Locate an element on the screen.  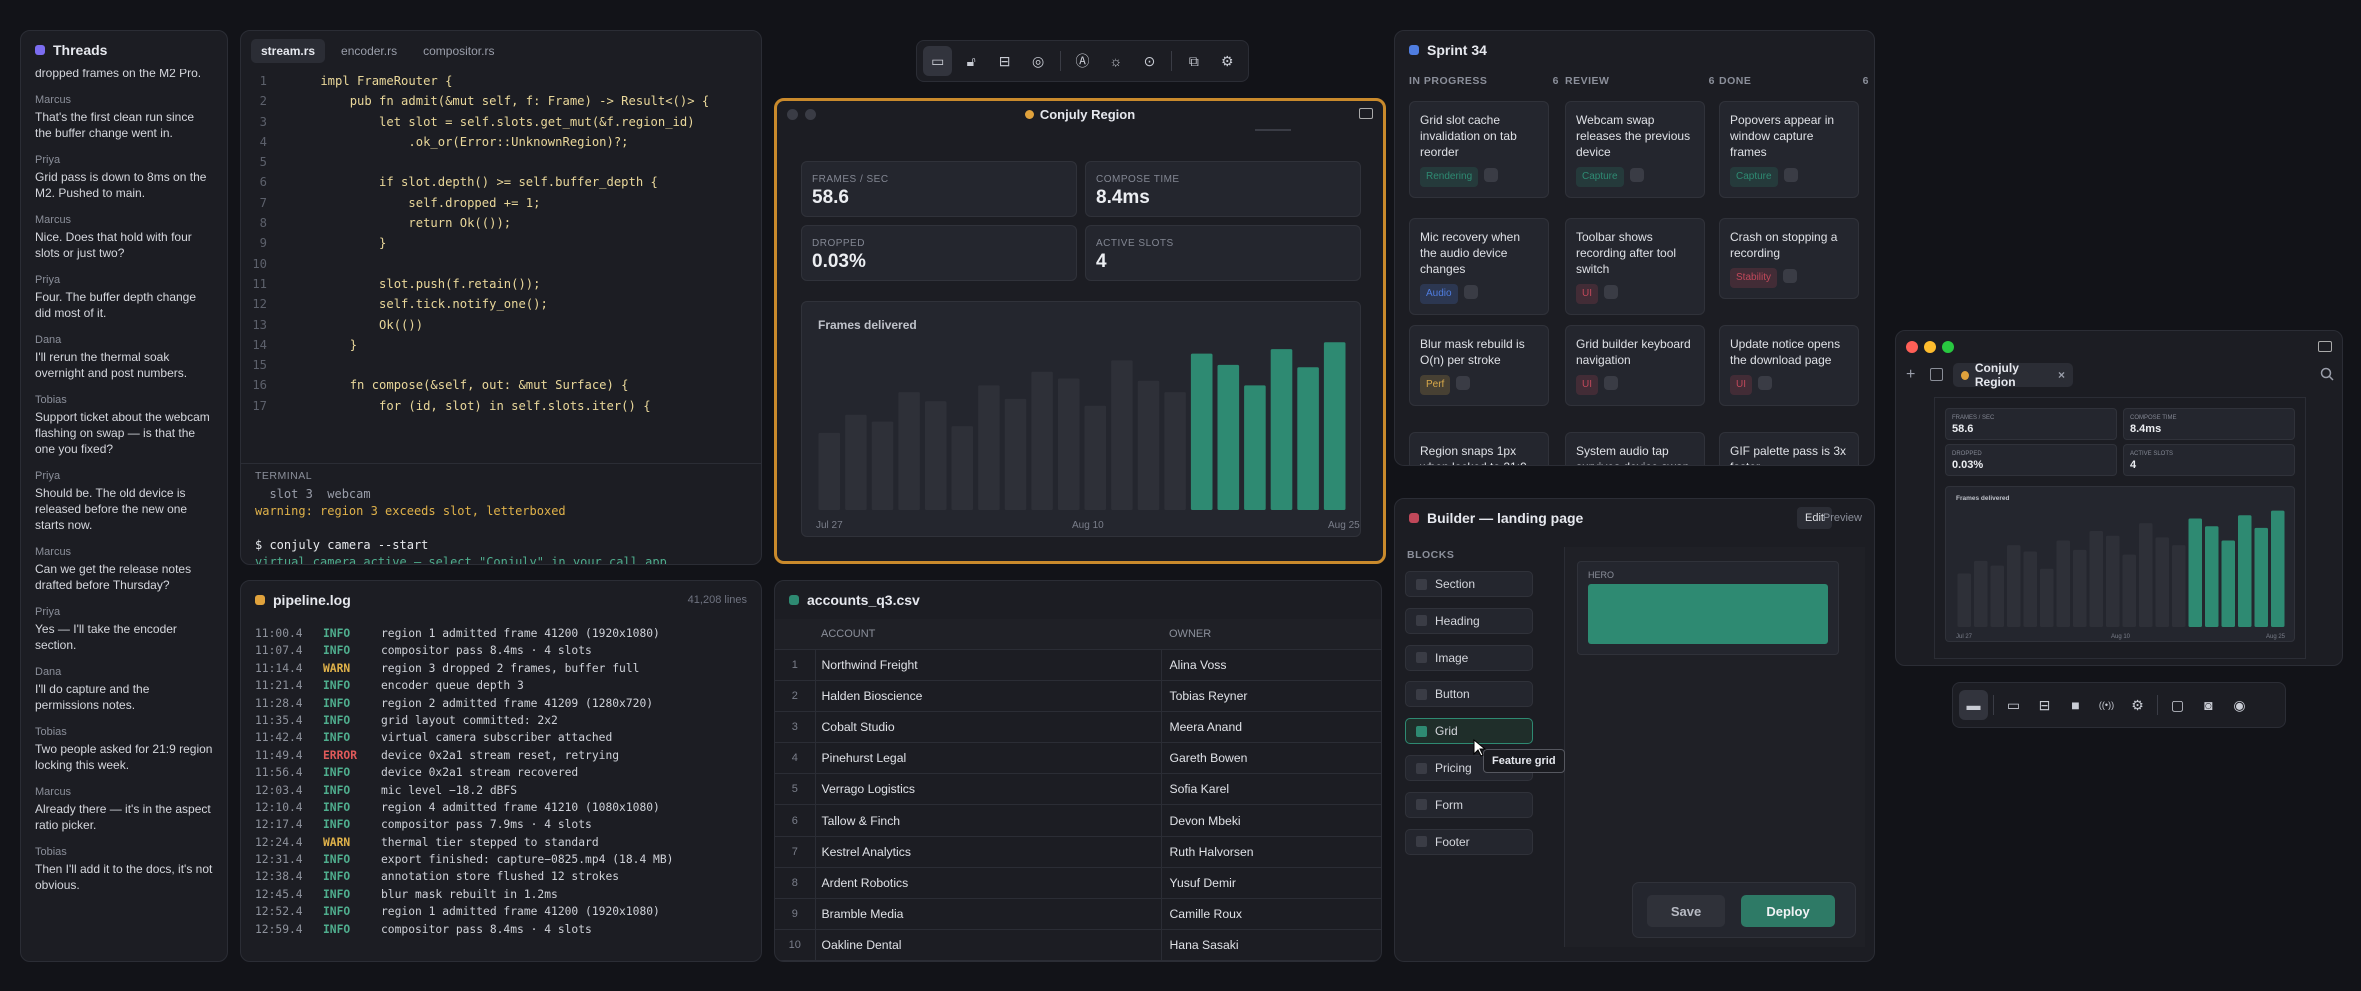
kanban-card: Crash on stopping a recording Stability is located at coordinates (1789, 258).